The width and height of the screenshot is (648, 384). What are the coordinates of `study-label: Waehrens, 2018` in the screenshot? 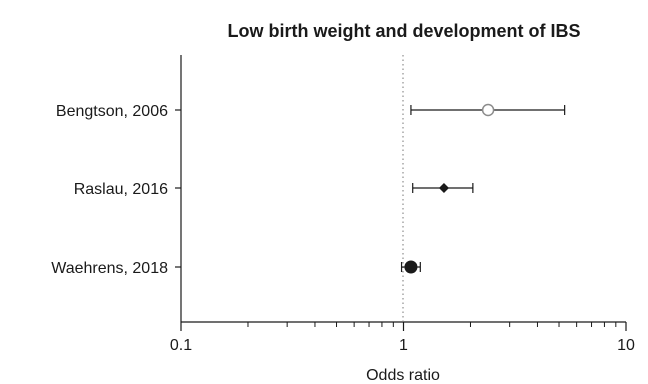 It's located at (109, 268).